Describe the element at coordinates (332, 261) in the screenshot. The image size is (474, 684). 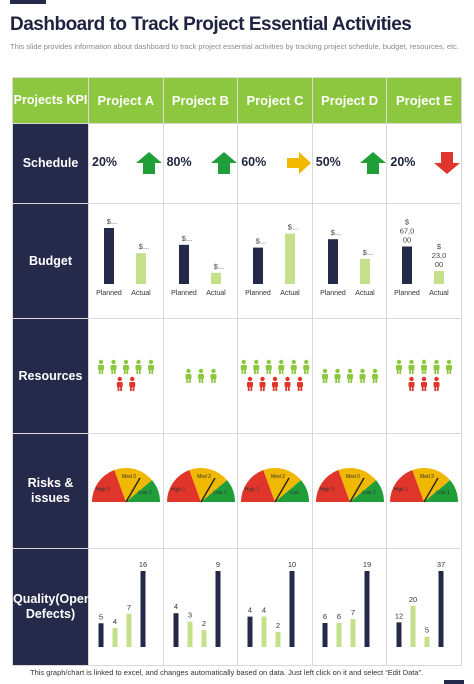
I see `budget-bar` at that location.